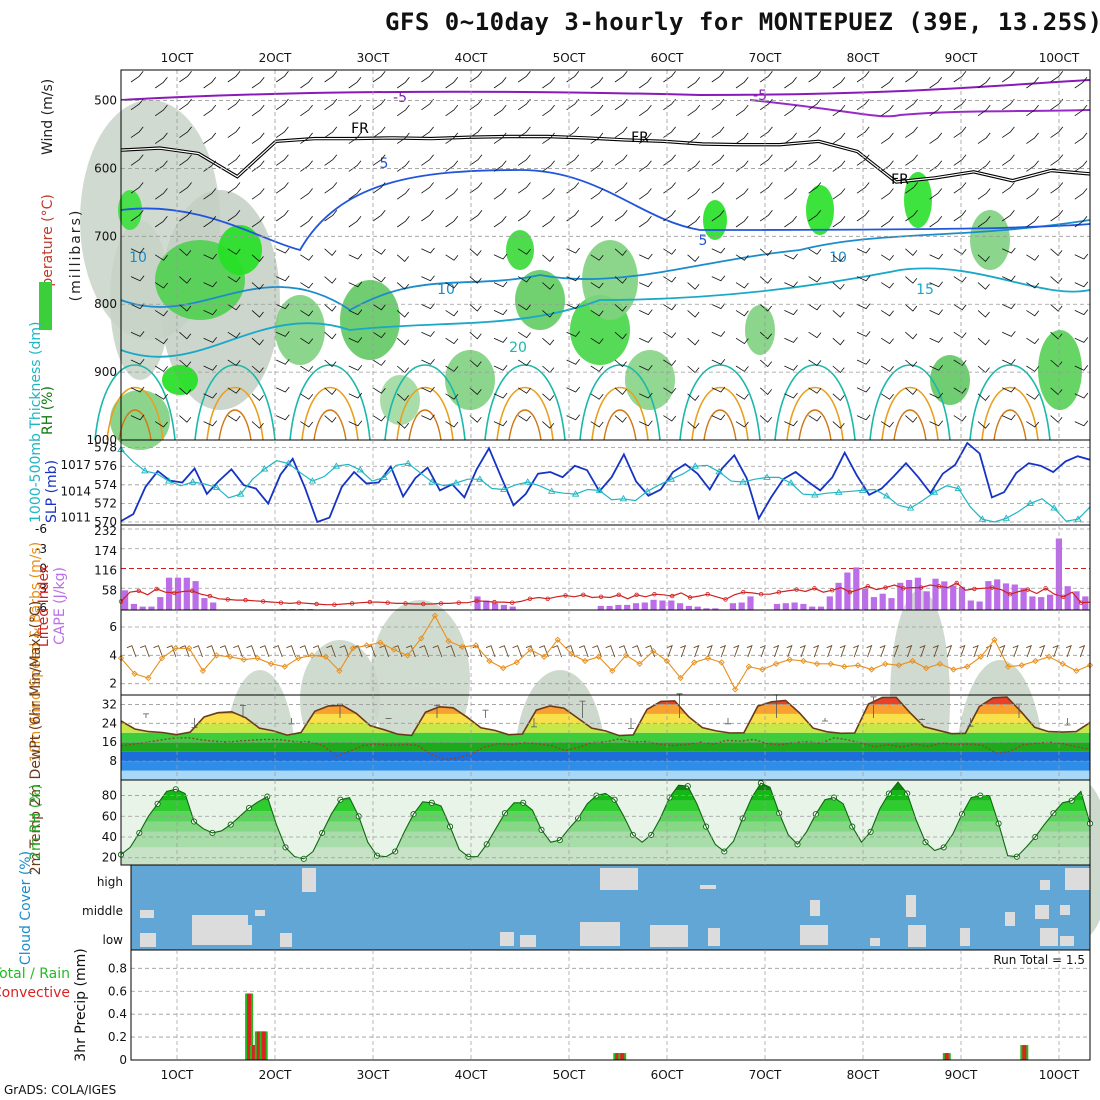 This screenshot has width=1100, height=1100. What do you see at coordinates (561, 822) in the screenshot?
I see `rh-panel: 80 60 40 20 2m RH (%)` at bounding box center [561, 822].